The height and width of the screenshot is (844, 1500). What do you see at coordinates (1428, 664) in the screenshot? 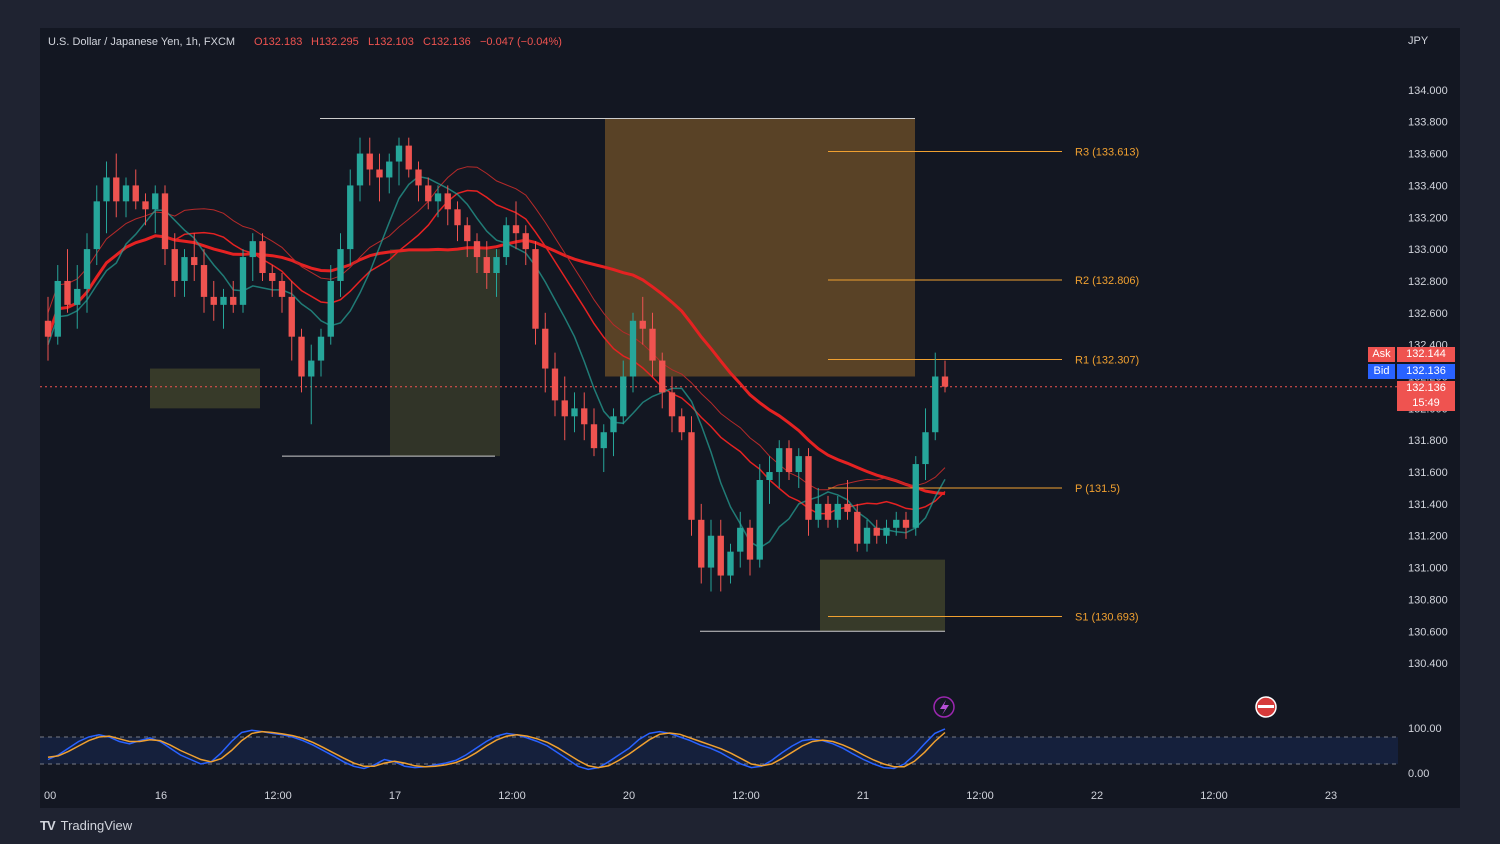
I see `y-tick-label: 130.400` at bounding box center [1428, 664].